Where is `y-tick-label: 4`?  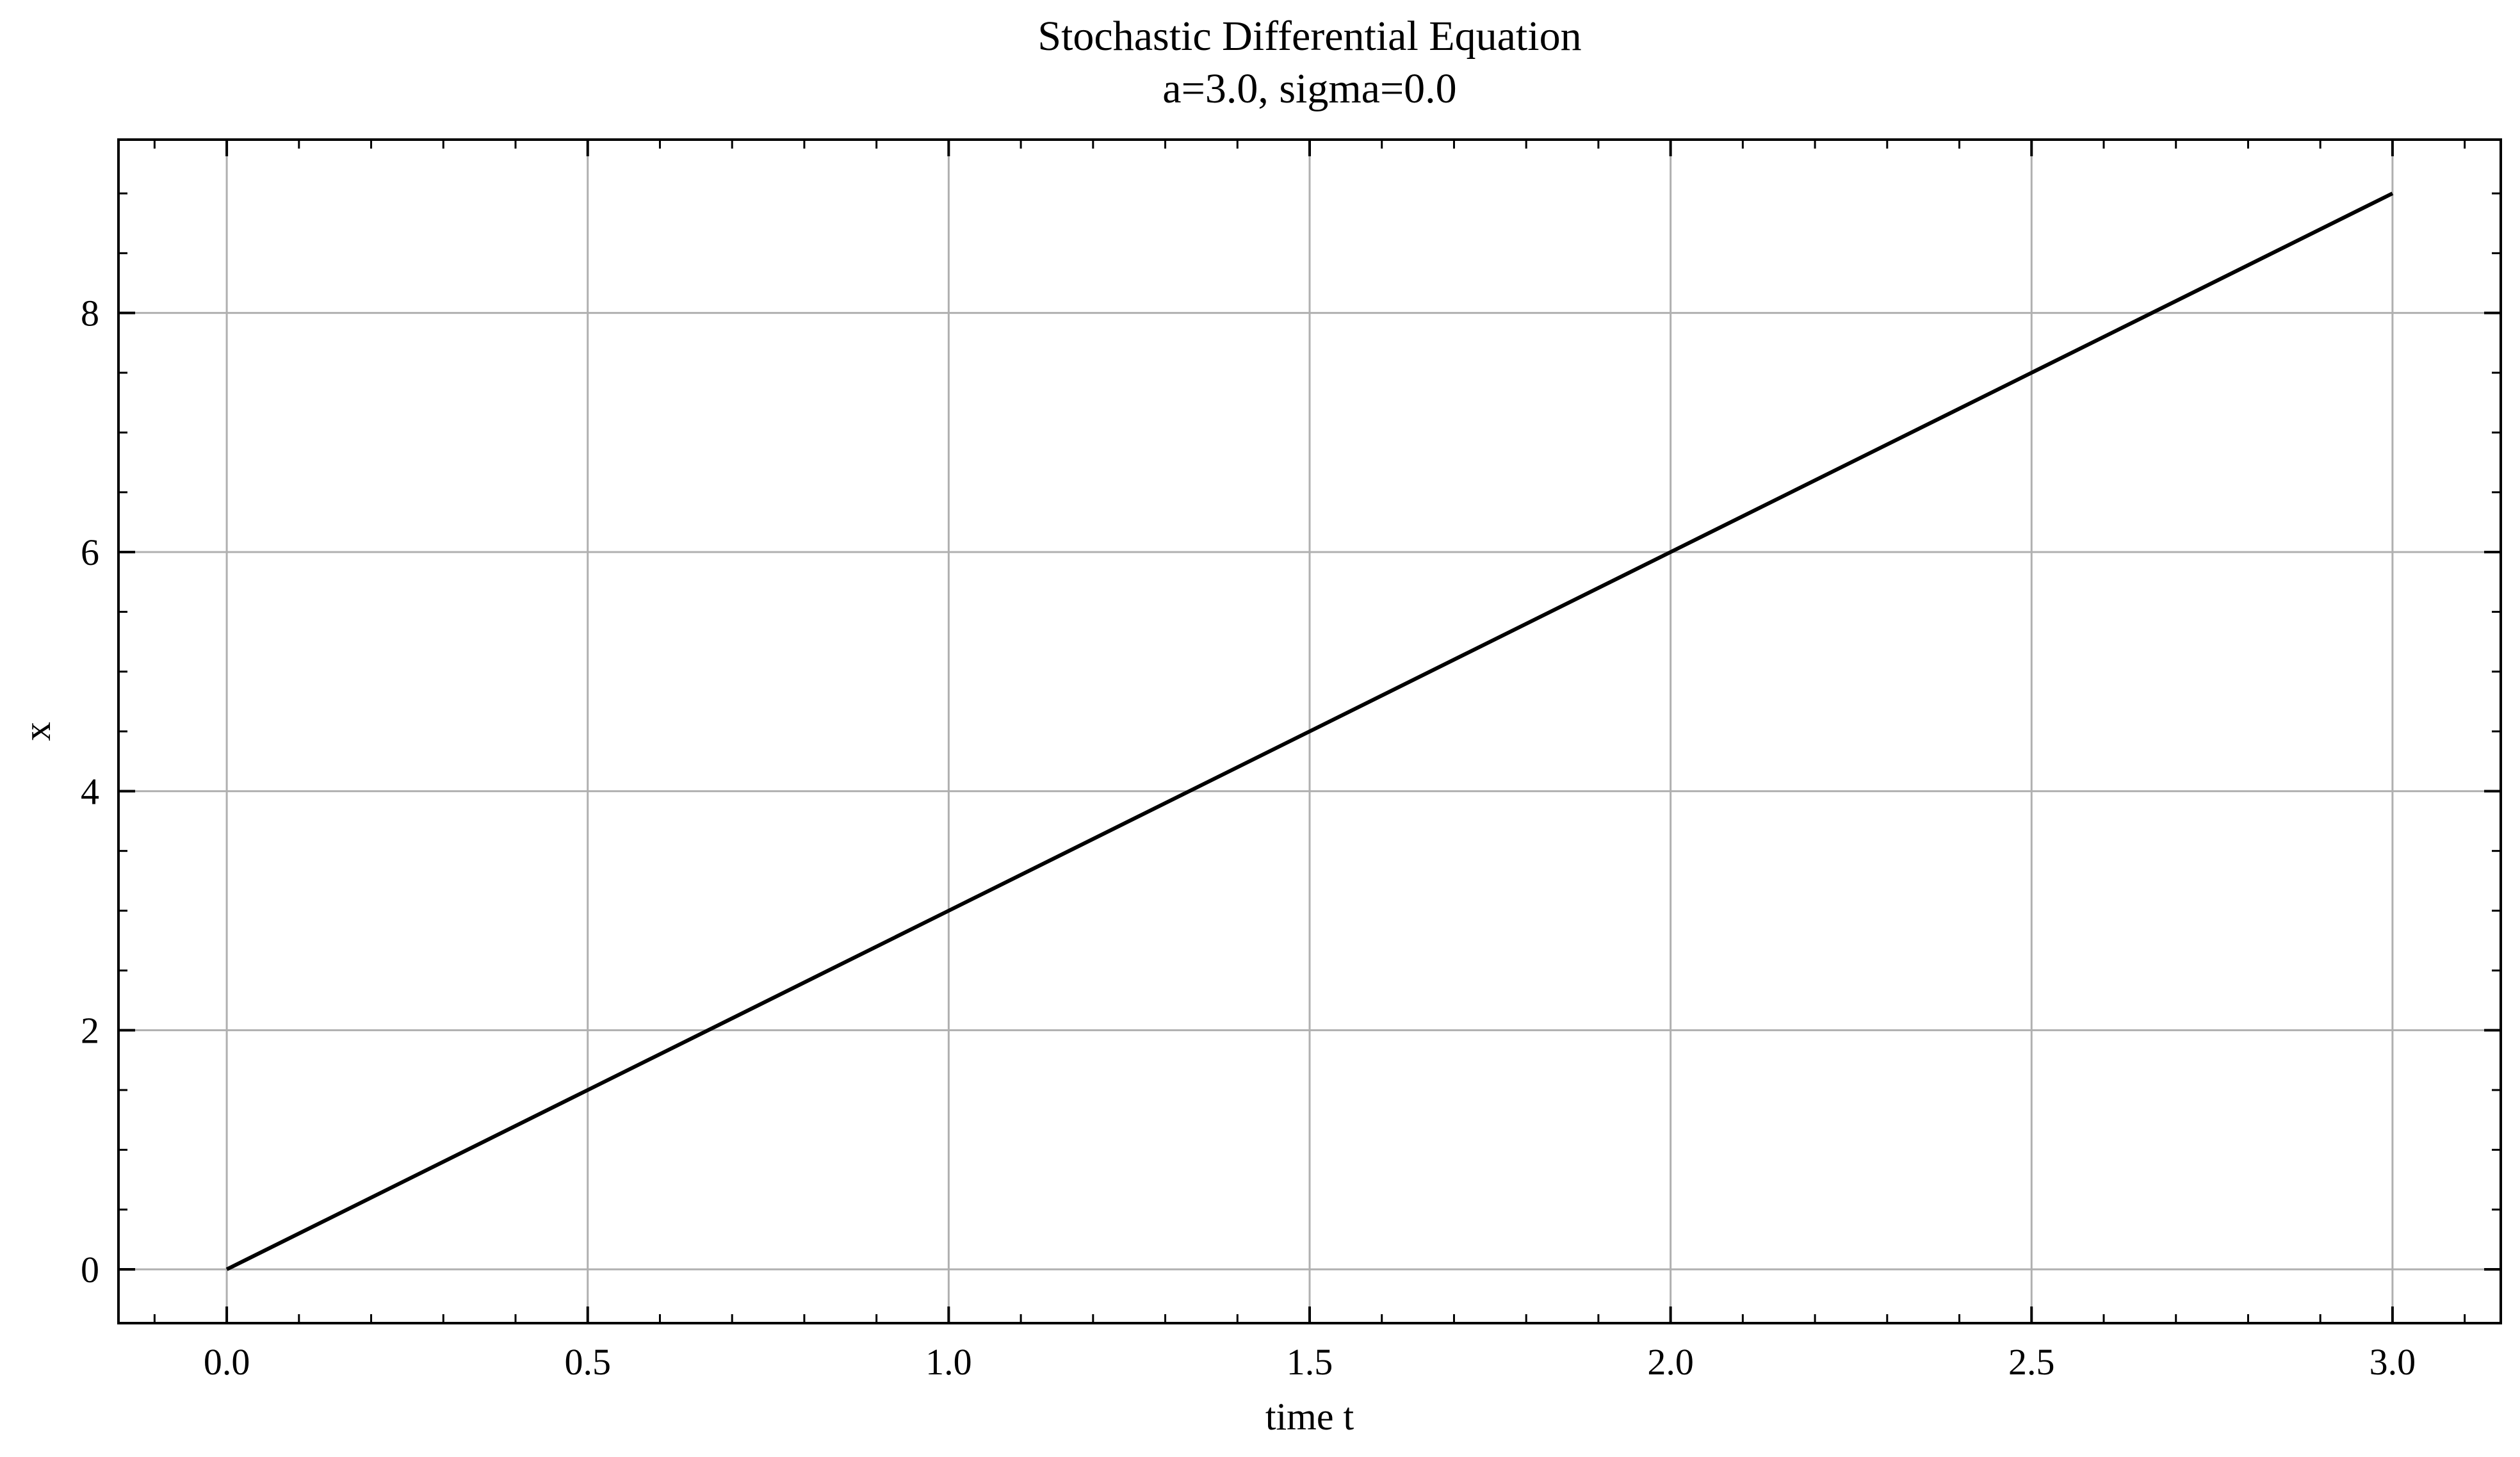
y-tick-label: 4 is located at coordinates (90, 791).